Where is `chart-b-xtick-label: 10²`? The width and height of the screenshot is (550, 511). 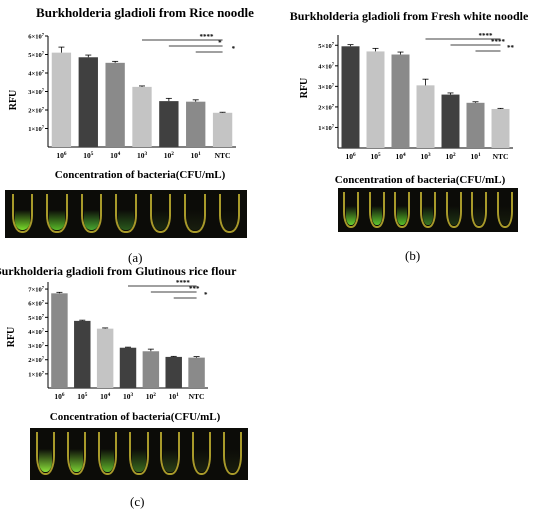
chart-b-xtick-label: 10² is located at coordinates (450, 156).